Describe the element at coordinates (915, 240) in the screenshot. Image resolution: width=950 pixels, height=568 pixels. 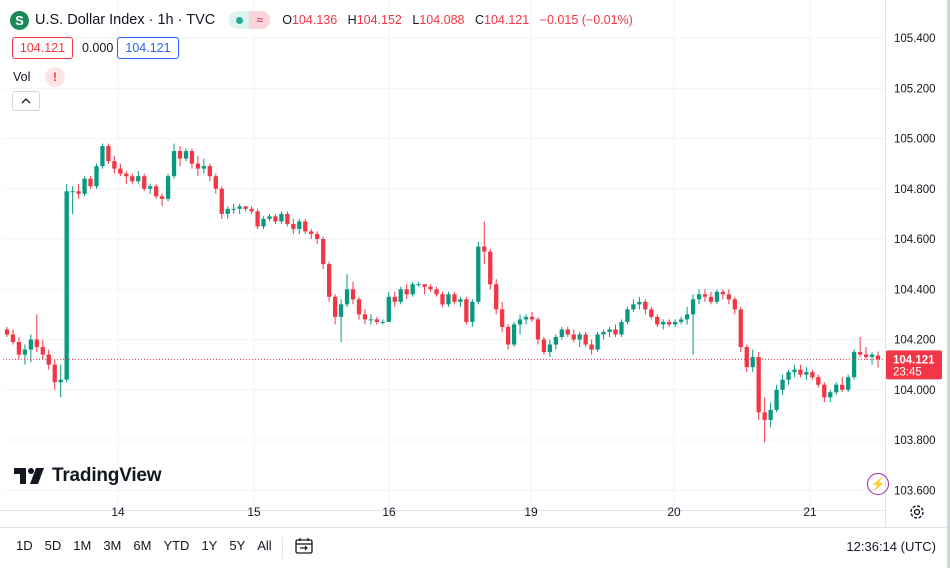
I see `price-tick-label: 104.600` at that location.